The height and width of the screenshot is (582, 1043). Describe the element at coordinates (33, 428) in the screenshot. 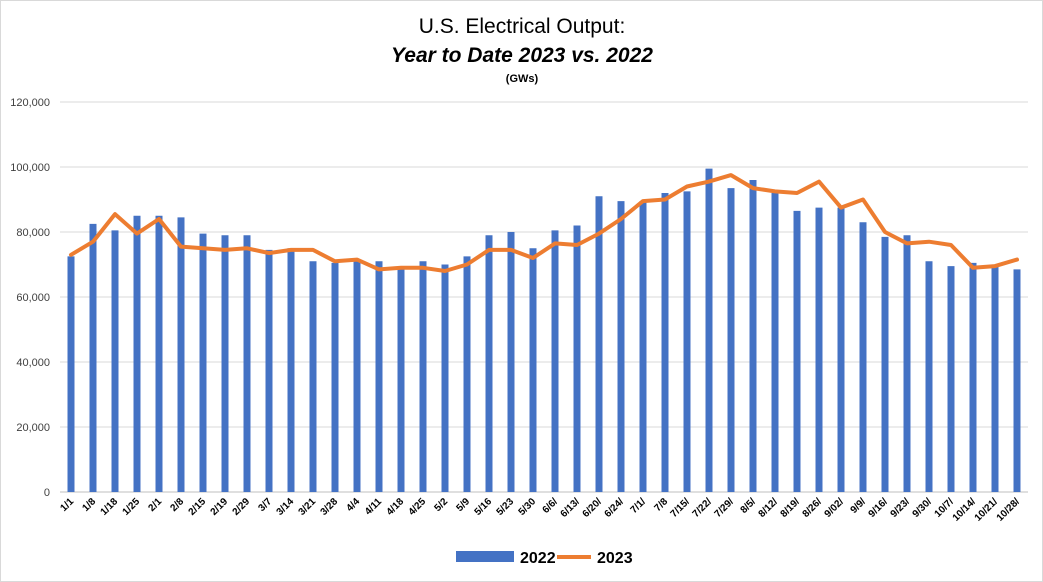

I see `y-tick-label: 20,000` at that location.